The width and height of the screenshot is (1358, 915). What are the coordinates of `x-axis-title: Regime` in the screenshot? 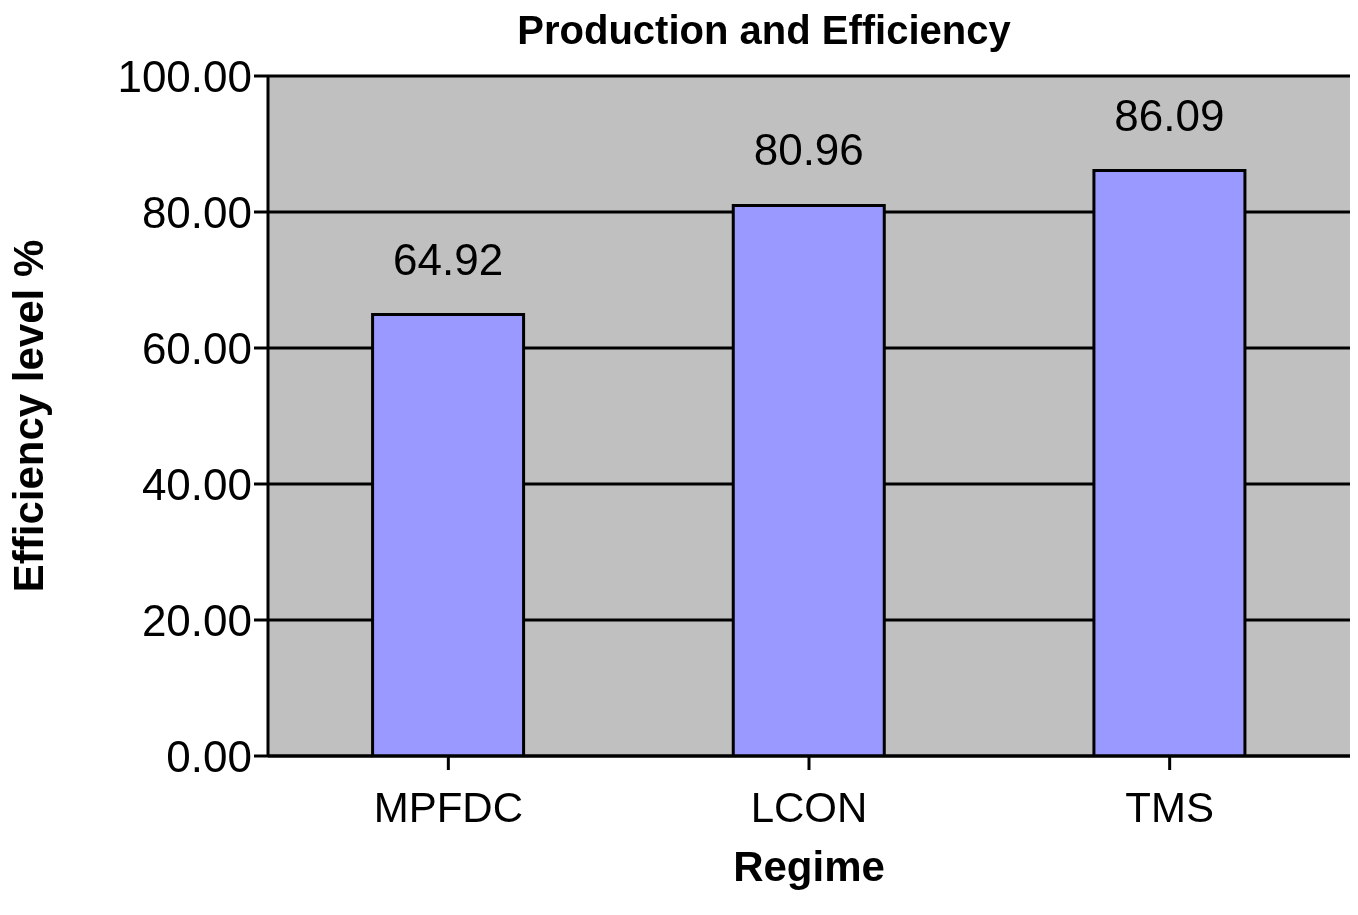 It's located at (809, 866).